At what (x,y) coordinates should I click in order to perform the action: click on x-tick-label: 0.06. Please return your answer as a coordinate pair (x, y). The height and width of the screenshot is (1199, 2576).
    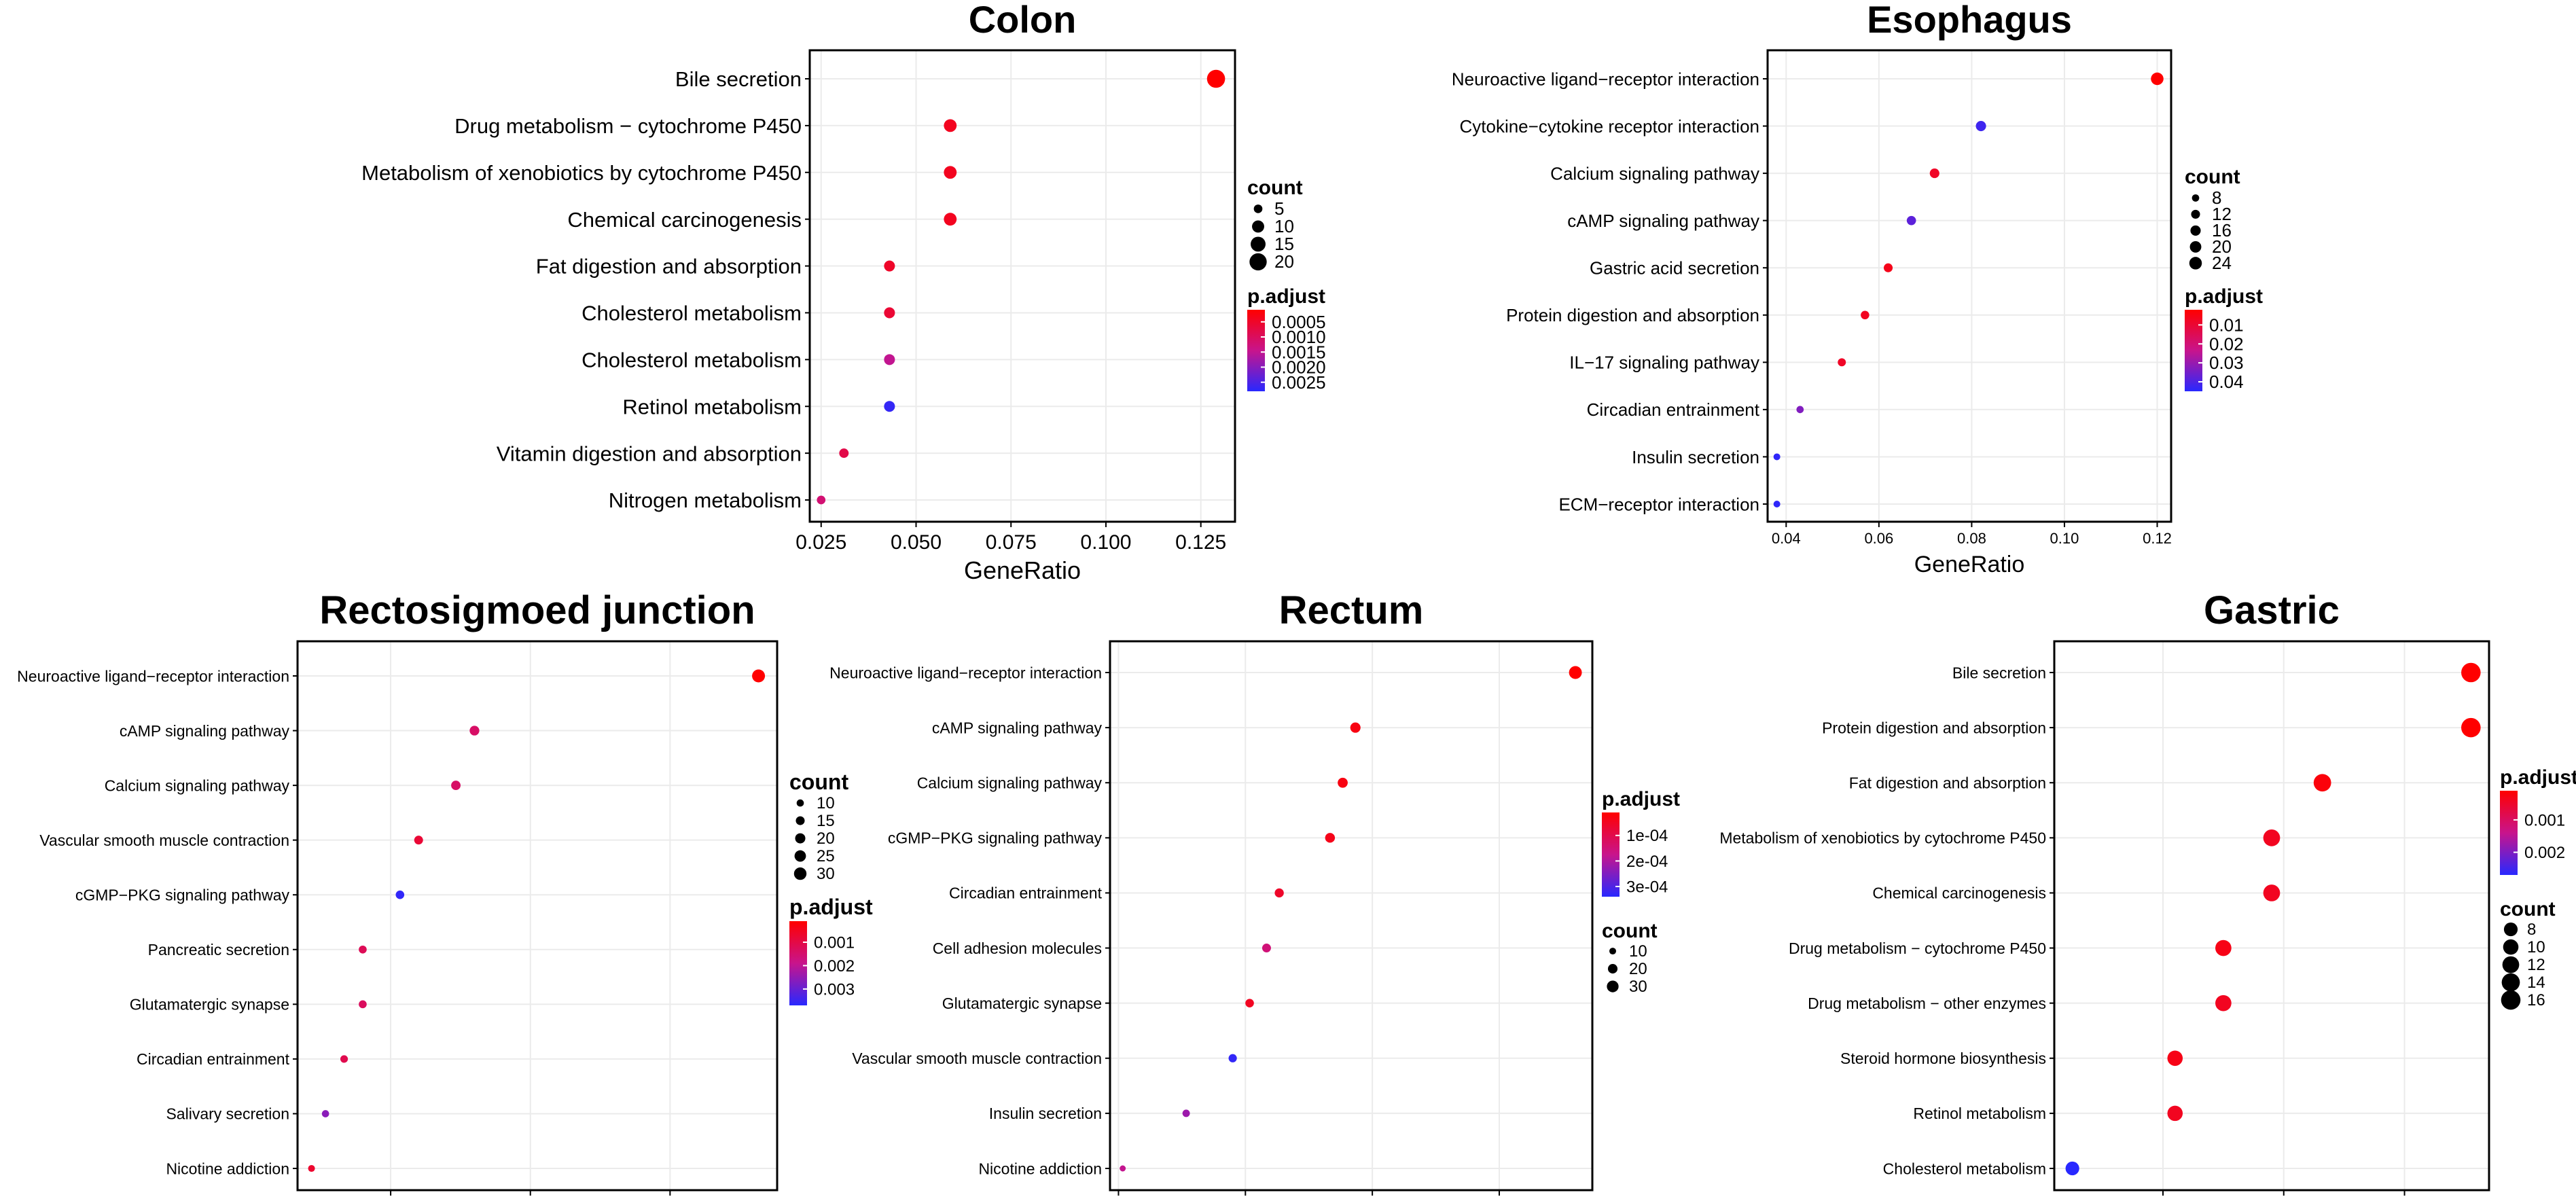
    Looking at the image, I should click on (1879, 538).